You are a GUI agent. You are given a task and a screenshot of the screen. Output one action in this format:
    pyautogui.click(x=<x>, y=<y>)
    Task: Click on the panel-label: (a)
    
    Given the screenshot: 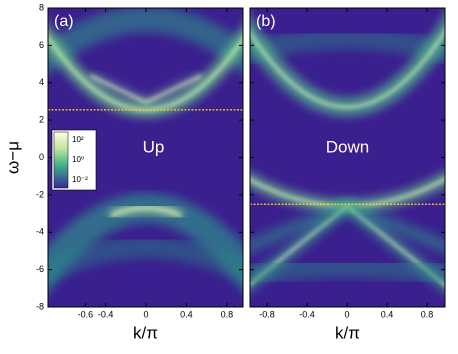 What is the action you would take?
    pyautogui.click(x=64, y=21)
    